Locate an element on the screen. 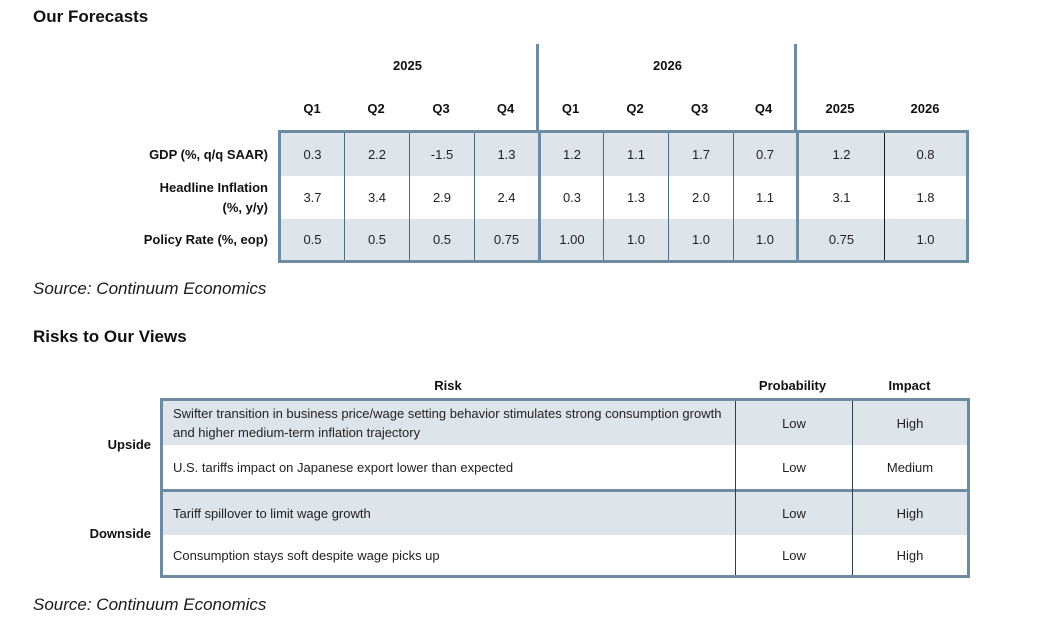  table-cell: 2.2 is located at coordinates (377, 154).